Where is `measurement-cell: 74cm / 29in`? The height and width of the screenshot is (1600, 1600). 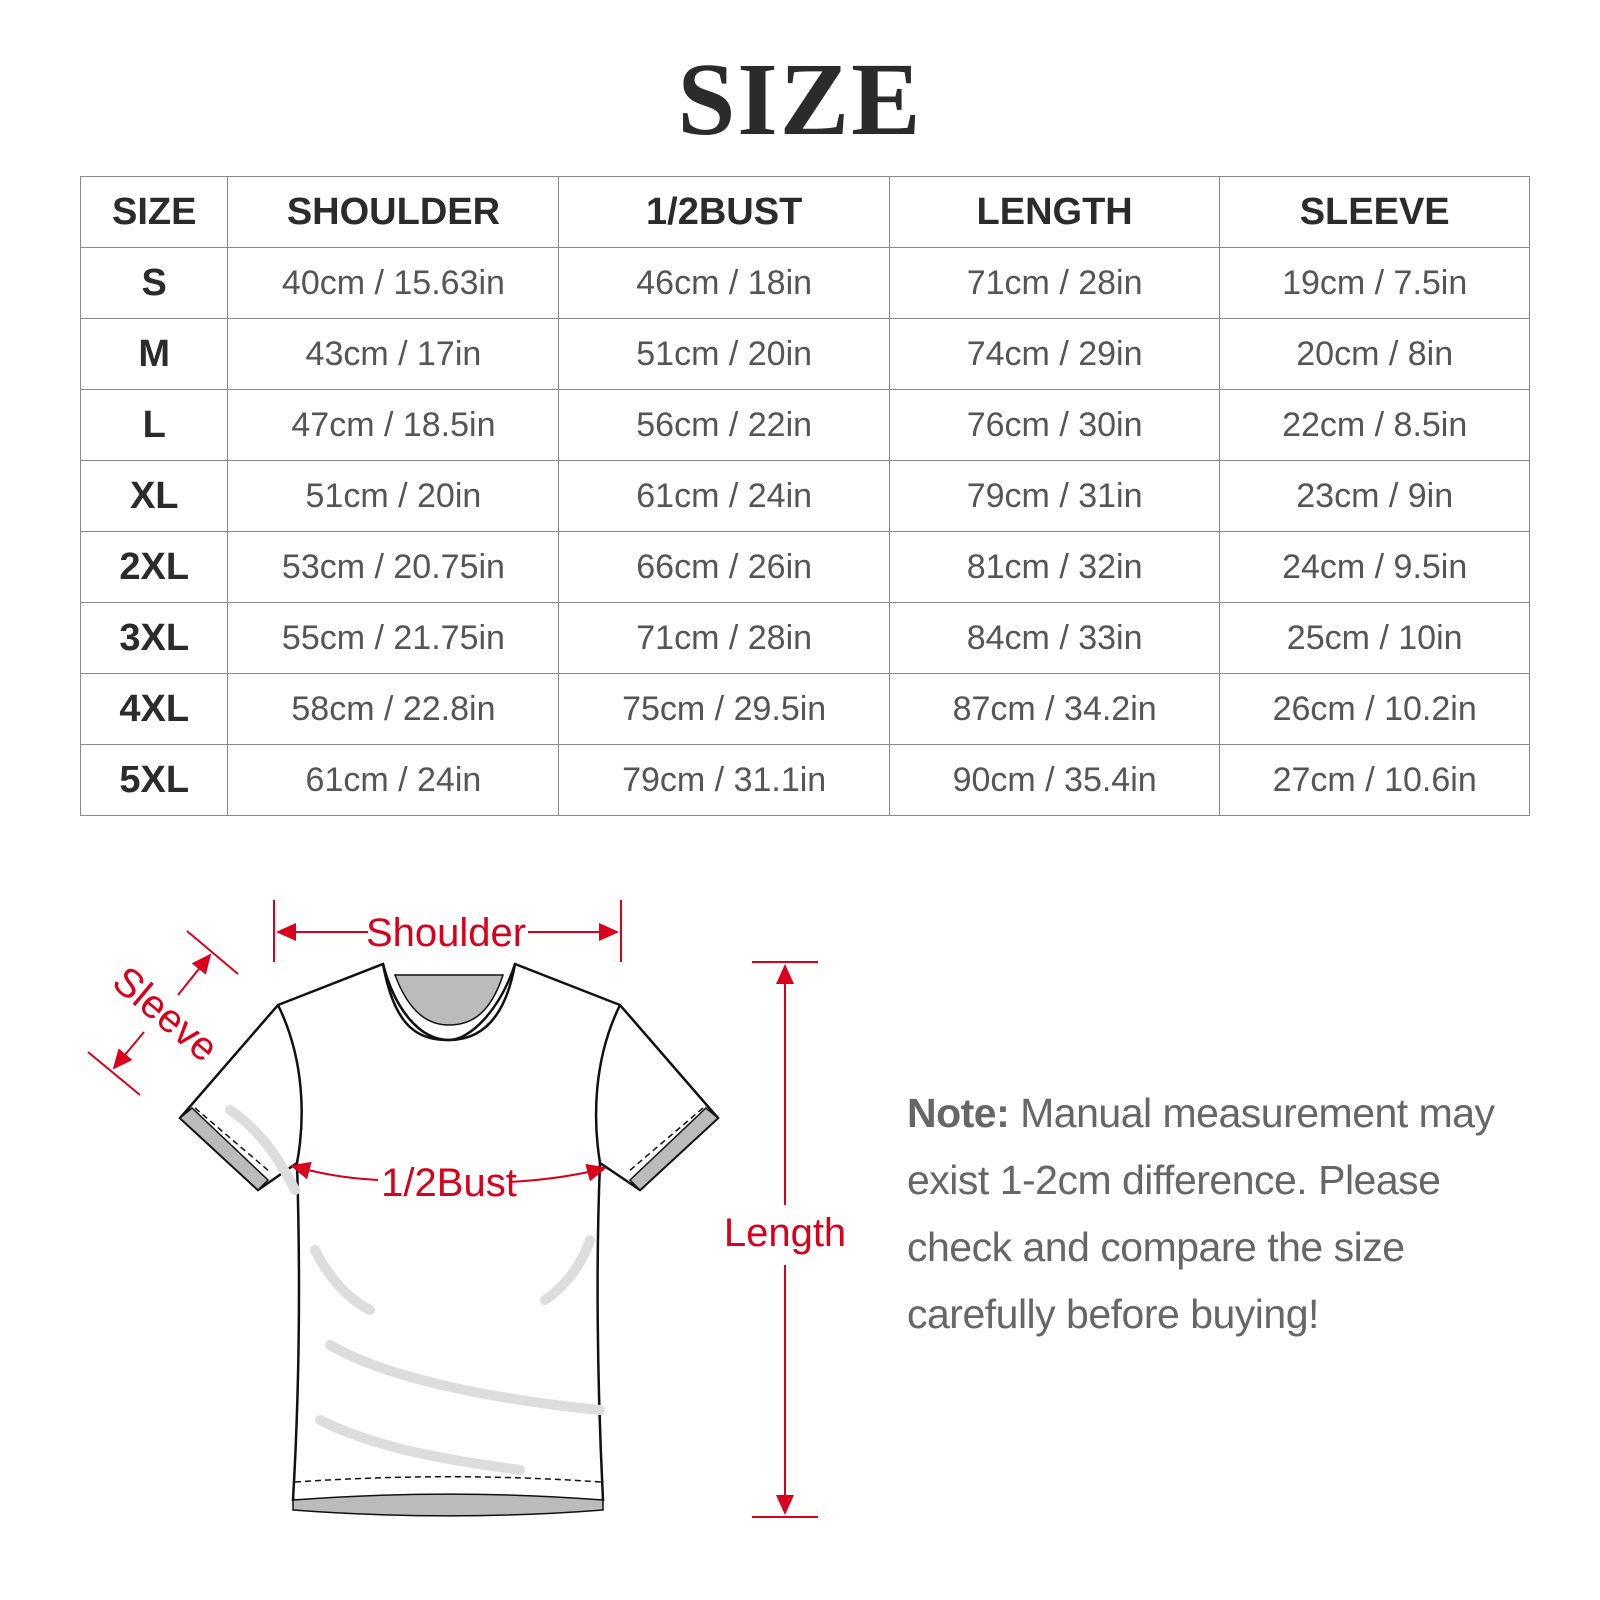
measurement-cell: 74cm / 29in is located at coordinates (1054, 354).